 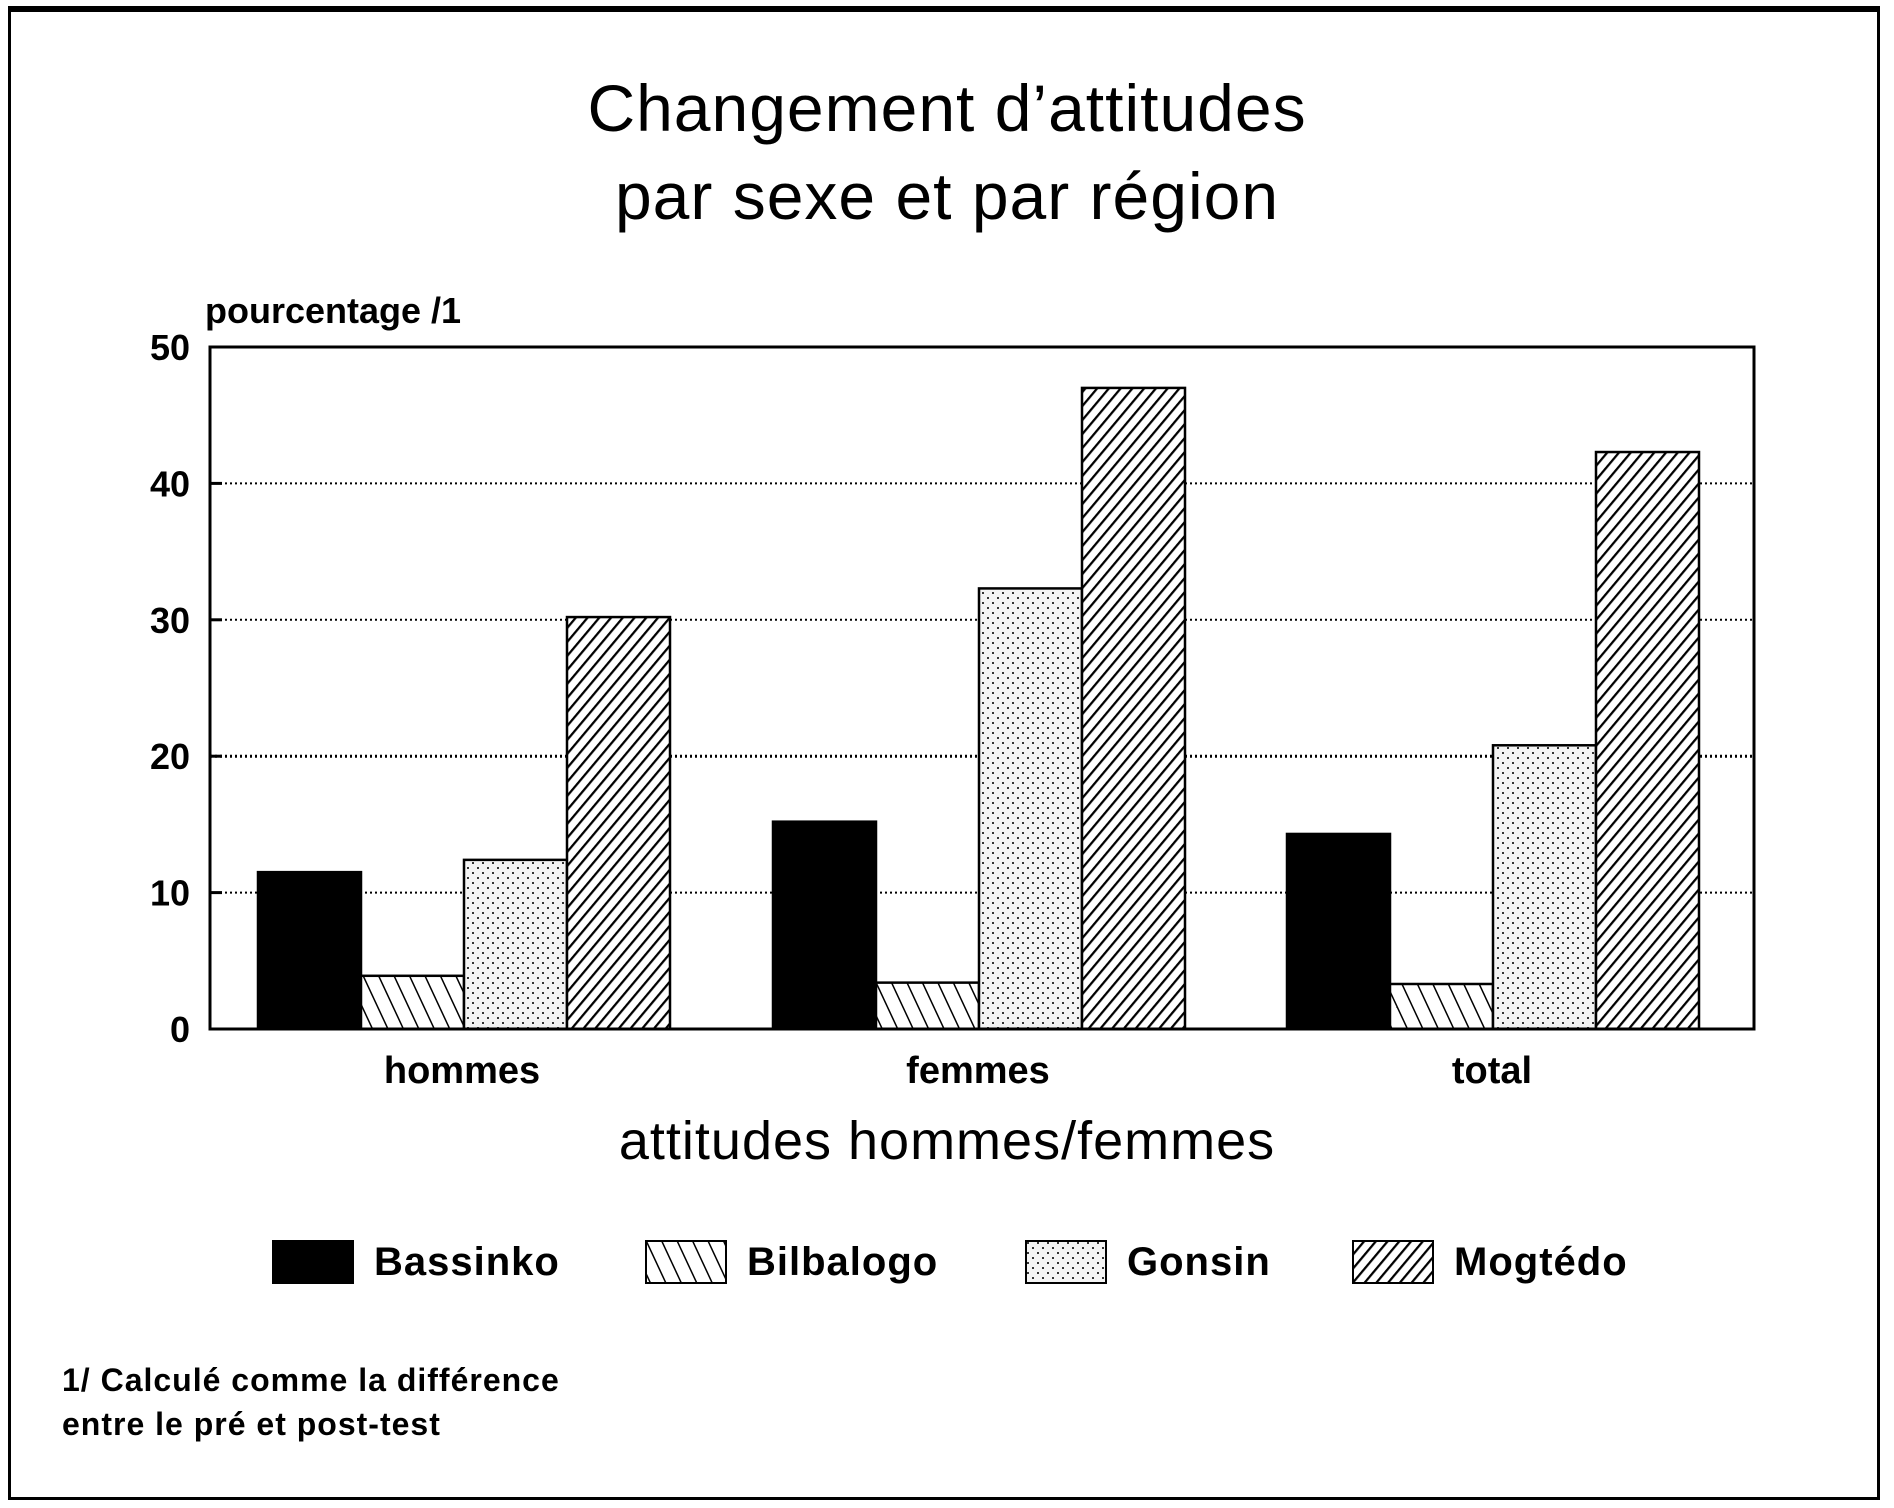 I want to click on y-tick-label: 10, so click(x=170, y=893).